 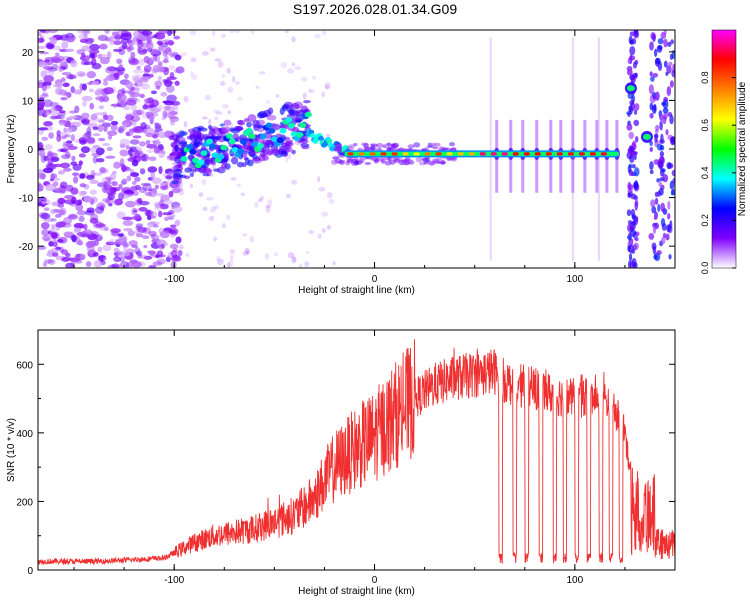 I want to click on faint-streak, so click(x=572, y=149).